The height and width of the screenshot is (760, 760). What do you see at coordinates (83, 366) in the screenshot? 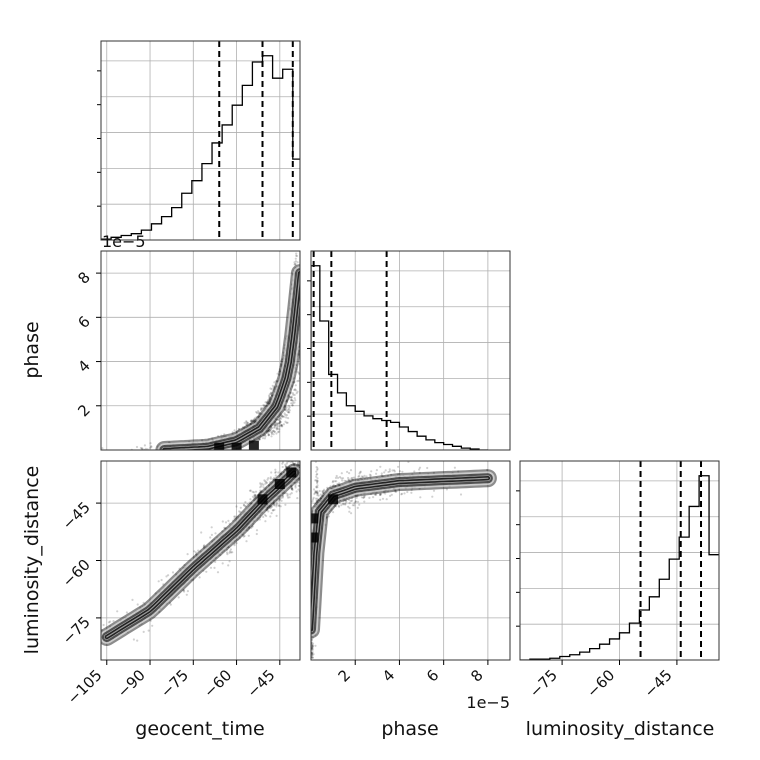
I see `y-tick-label-phase: 4` at bounding box center [83, 366].